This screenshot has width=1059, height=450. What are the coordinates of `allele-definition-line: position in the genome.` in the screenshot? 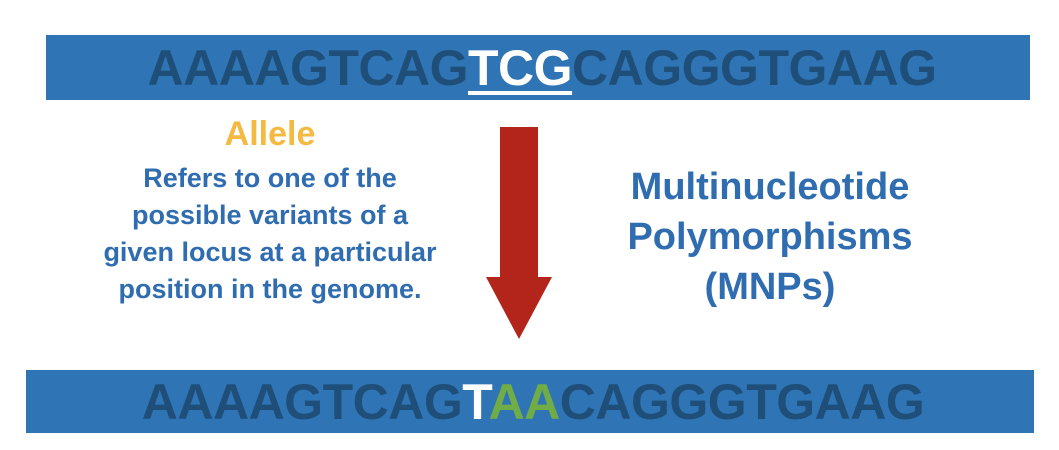 It's located at (270, 289).